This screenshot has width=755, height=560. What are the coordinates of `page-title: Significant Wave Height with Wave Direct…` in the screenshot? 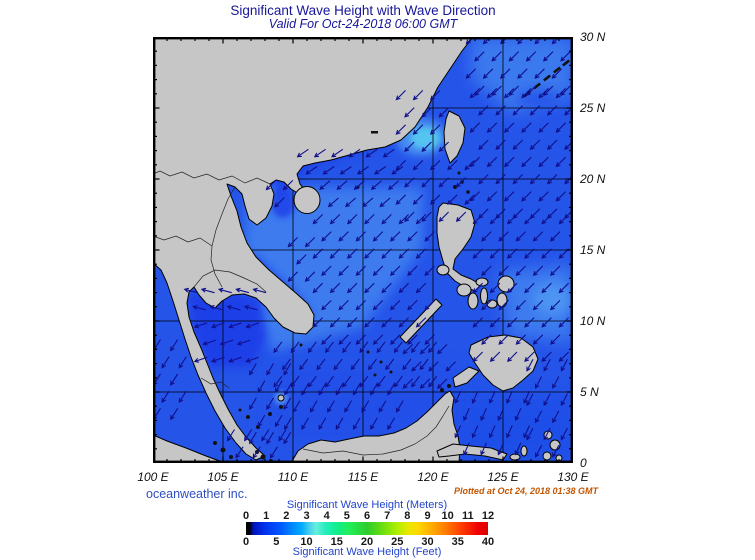 It's located at (363, 10).